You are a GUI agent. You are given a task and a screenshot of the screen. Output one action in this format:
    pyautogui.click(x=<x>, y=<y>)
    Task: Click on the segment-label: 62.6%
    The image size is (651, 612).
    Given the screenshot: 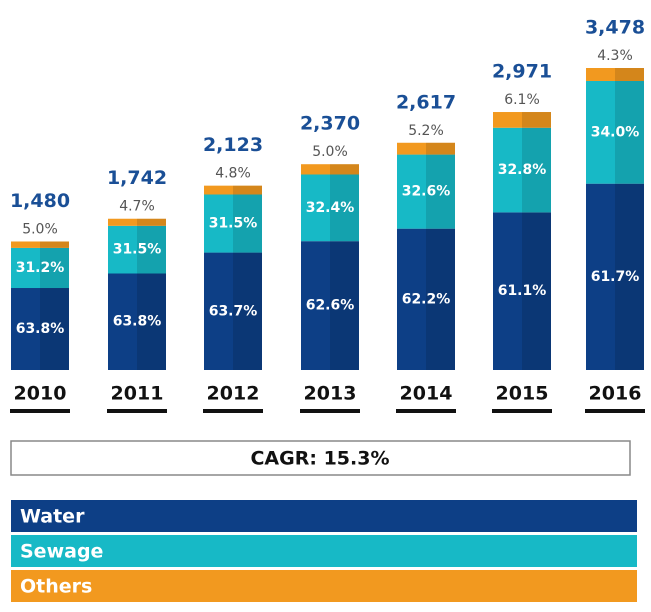 What is the action you would take?
    pyautogui.click(x=330, y=306)
    